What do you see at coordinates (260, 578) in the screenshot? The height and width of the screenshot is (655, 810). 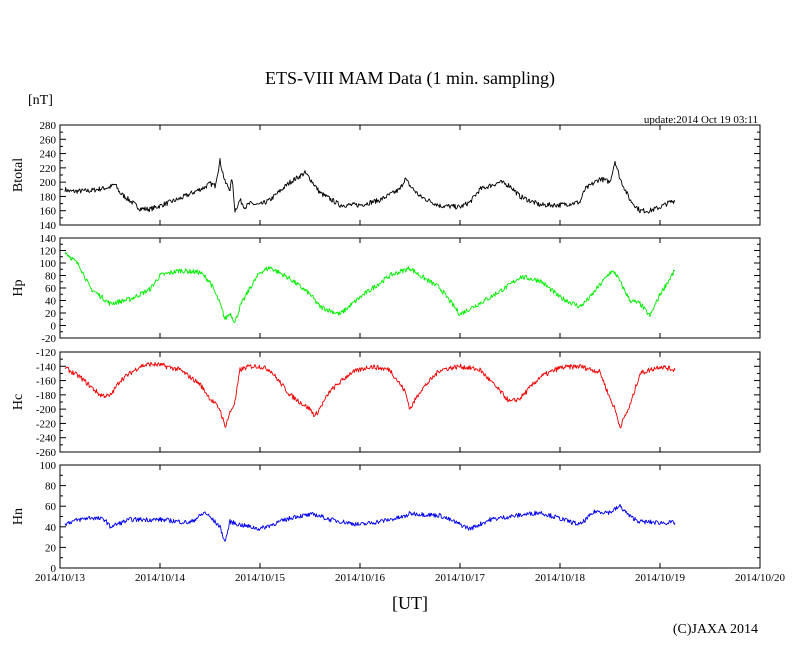 I see `x-tick-label: 2014/10/15` at bounding box center [260, 578].